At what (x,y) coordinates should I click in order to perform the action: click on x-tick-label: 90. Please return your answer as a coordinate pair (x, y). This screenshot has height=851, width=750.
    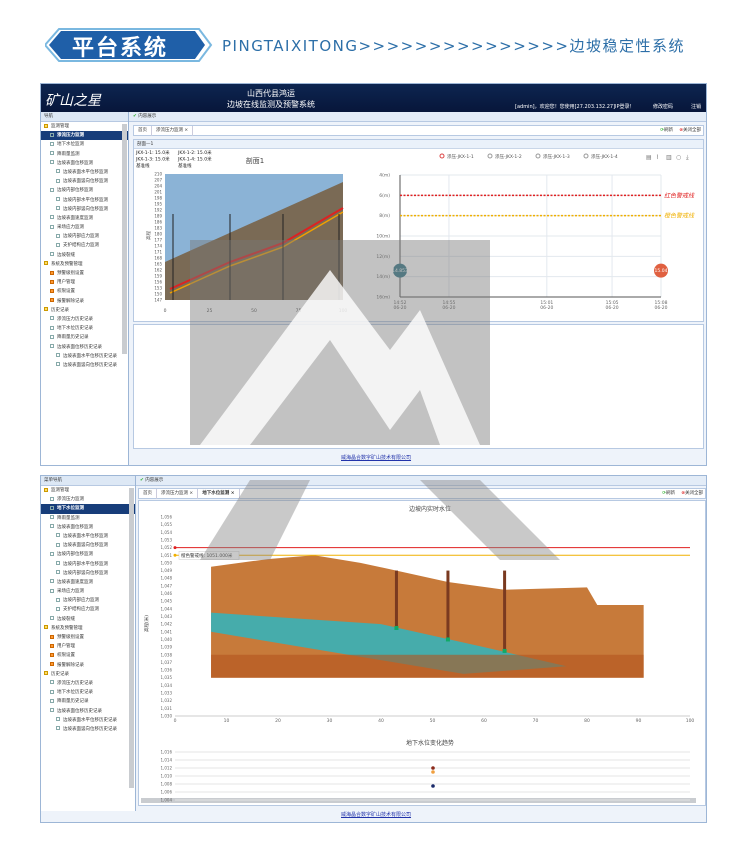
    Looking at the image, I should click on (639, 721).